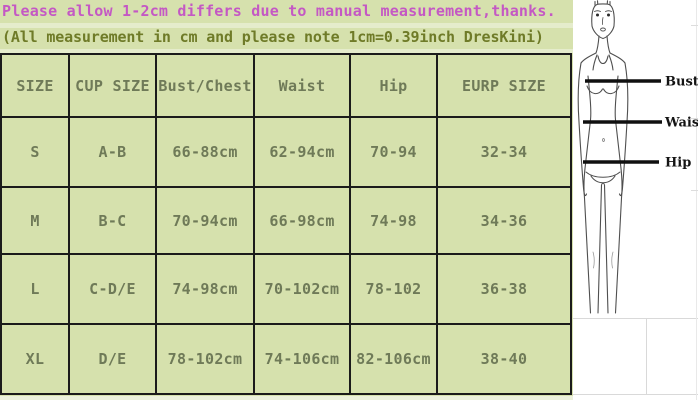  I want to click on cell-waist-m: 66-98cm, so click(303, 221).